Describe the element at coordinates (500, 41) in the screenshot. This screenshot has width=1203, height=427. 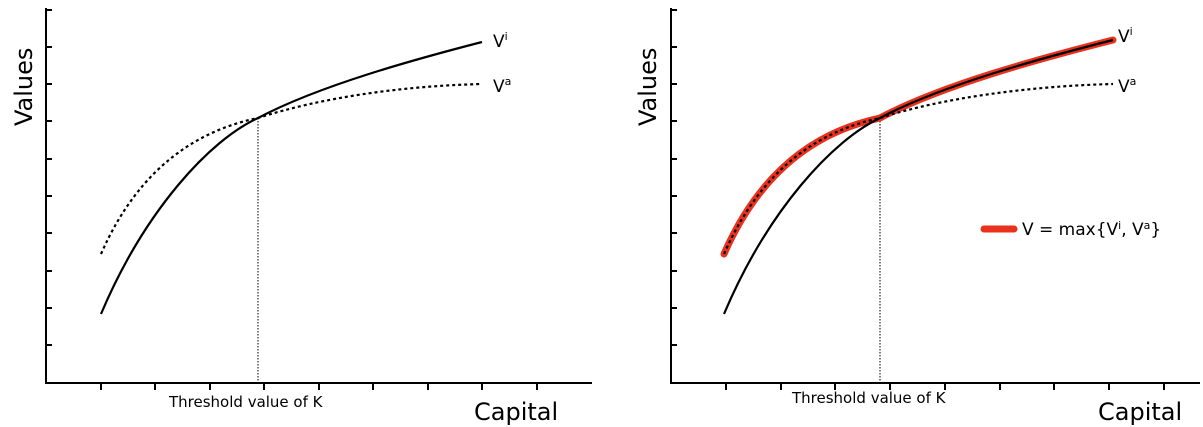
I see `left-curve-vi-label: Vi` at that location.